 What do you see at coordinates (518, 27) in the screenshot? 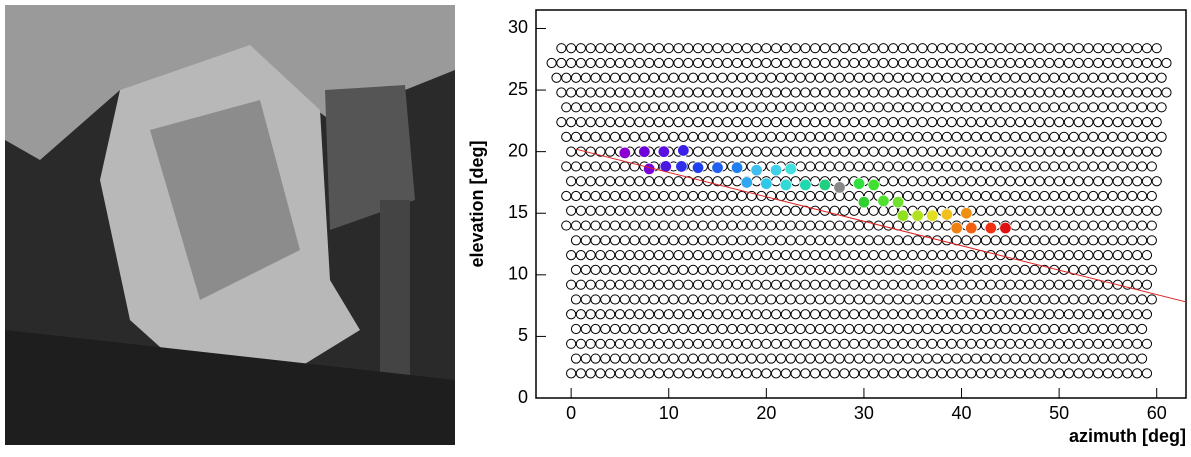
I see `y-tick-label: 30` at bounding box center [518, 27].